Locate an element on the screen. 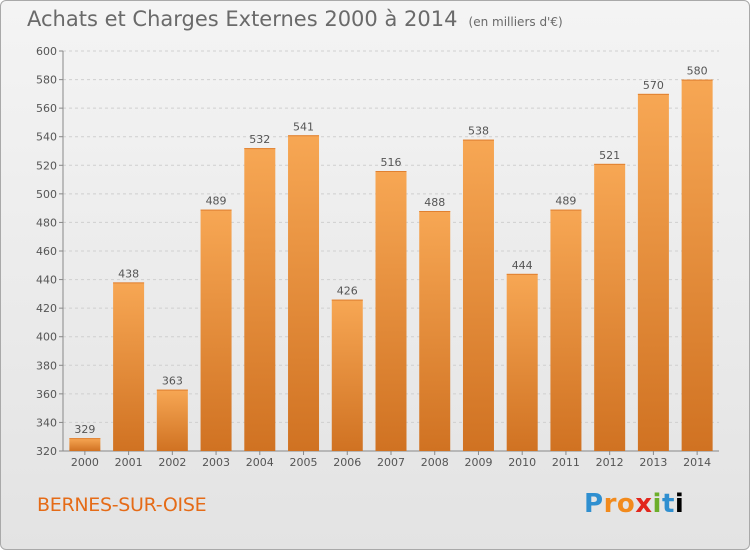  y-tick-label: 400 is located at coordinates (46, 337).